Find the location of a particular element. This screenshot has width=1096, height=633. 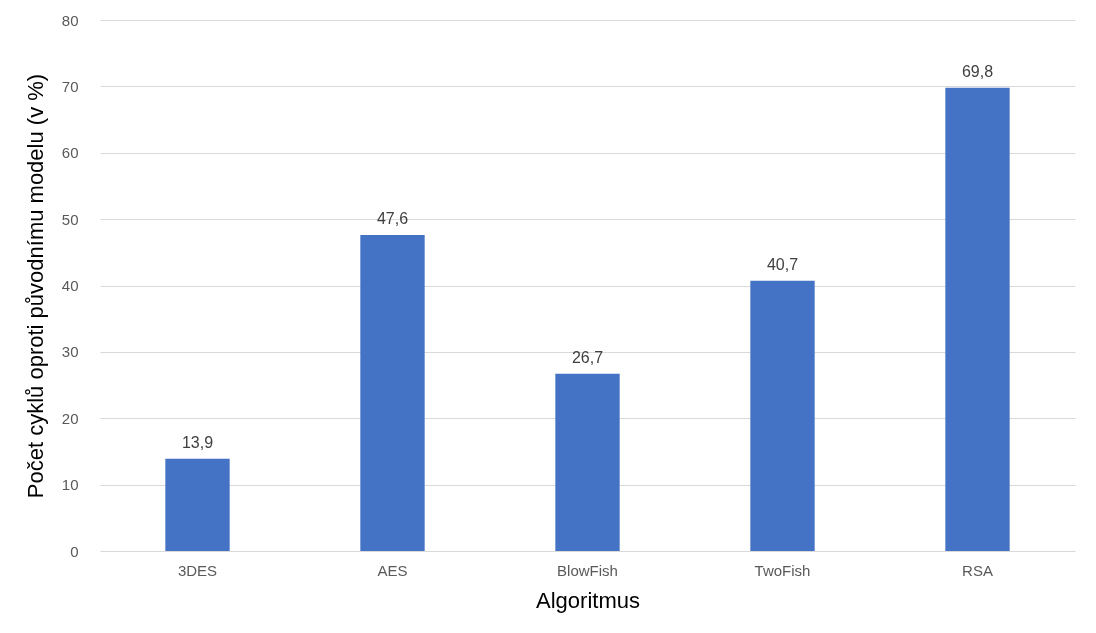

y-tick-label: 50 is located at coordinates (70, 219).